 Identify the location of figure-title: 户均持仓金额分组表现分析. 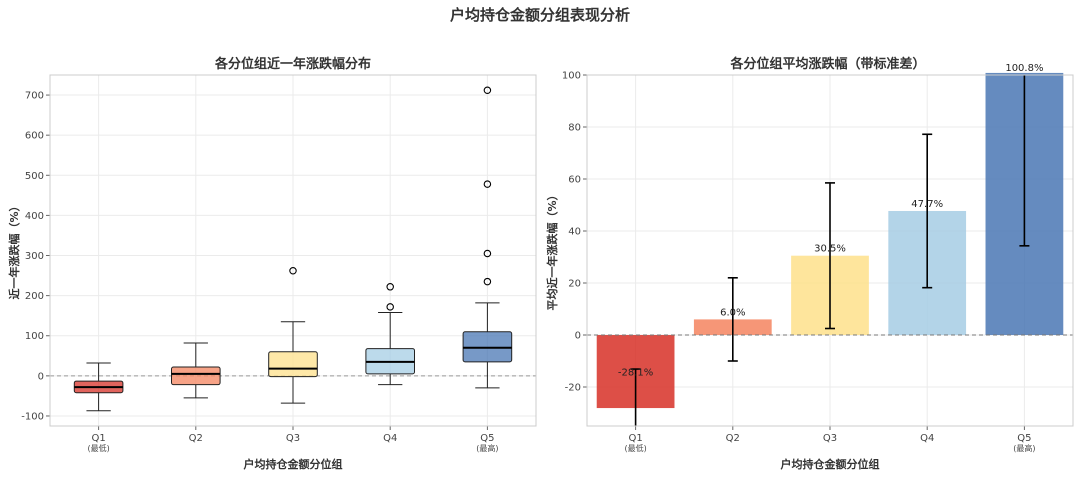
(540, 15).